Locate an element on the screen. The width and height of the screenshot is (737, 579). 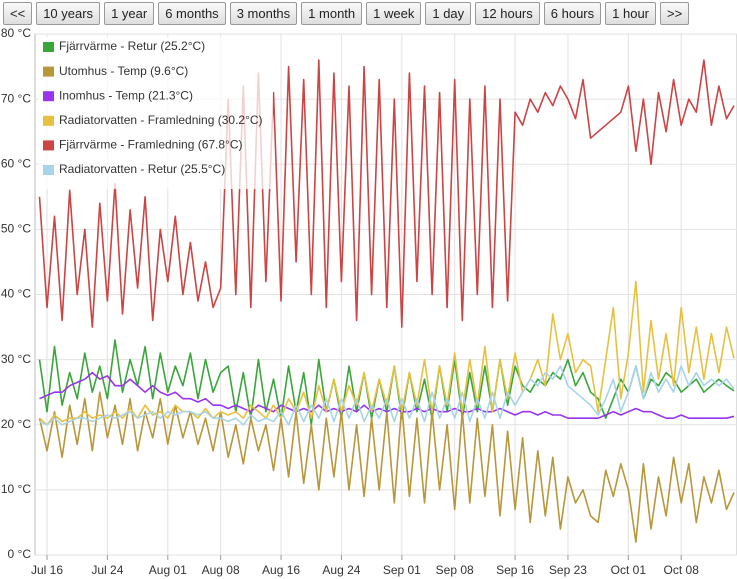
legend-label: Fjärrvärme - Framledning (67.8°C) is located at coordinates (151, 145).